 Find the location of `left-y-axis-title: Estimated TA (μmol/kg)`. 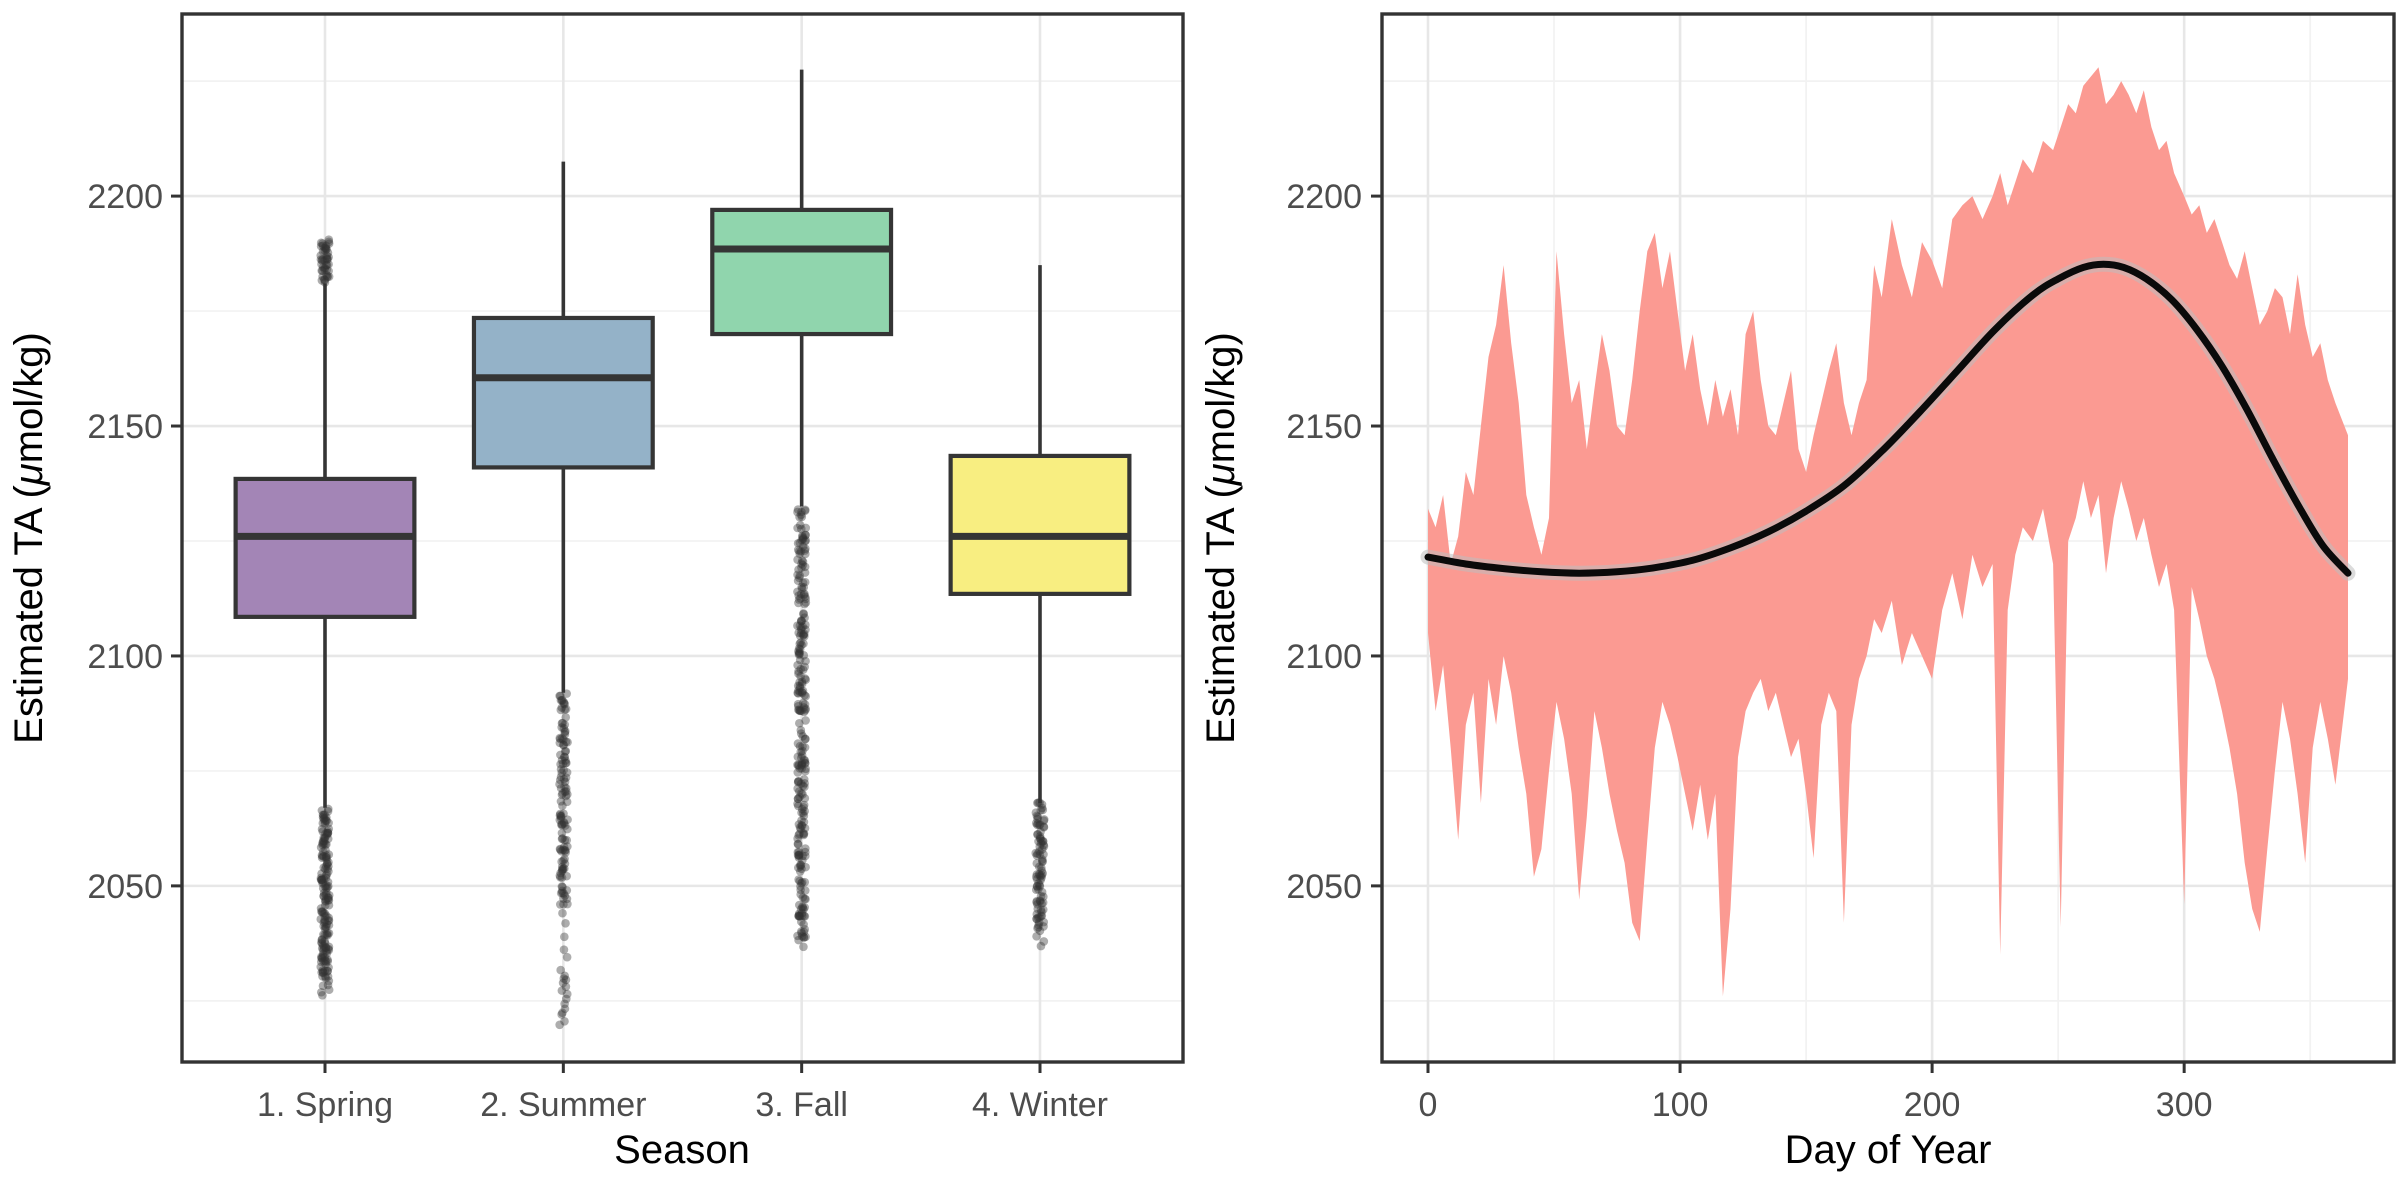

left-y-axis-title: Estimated TA (μmol/kg) is located at coordinates (29, 538).